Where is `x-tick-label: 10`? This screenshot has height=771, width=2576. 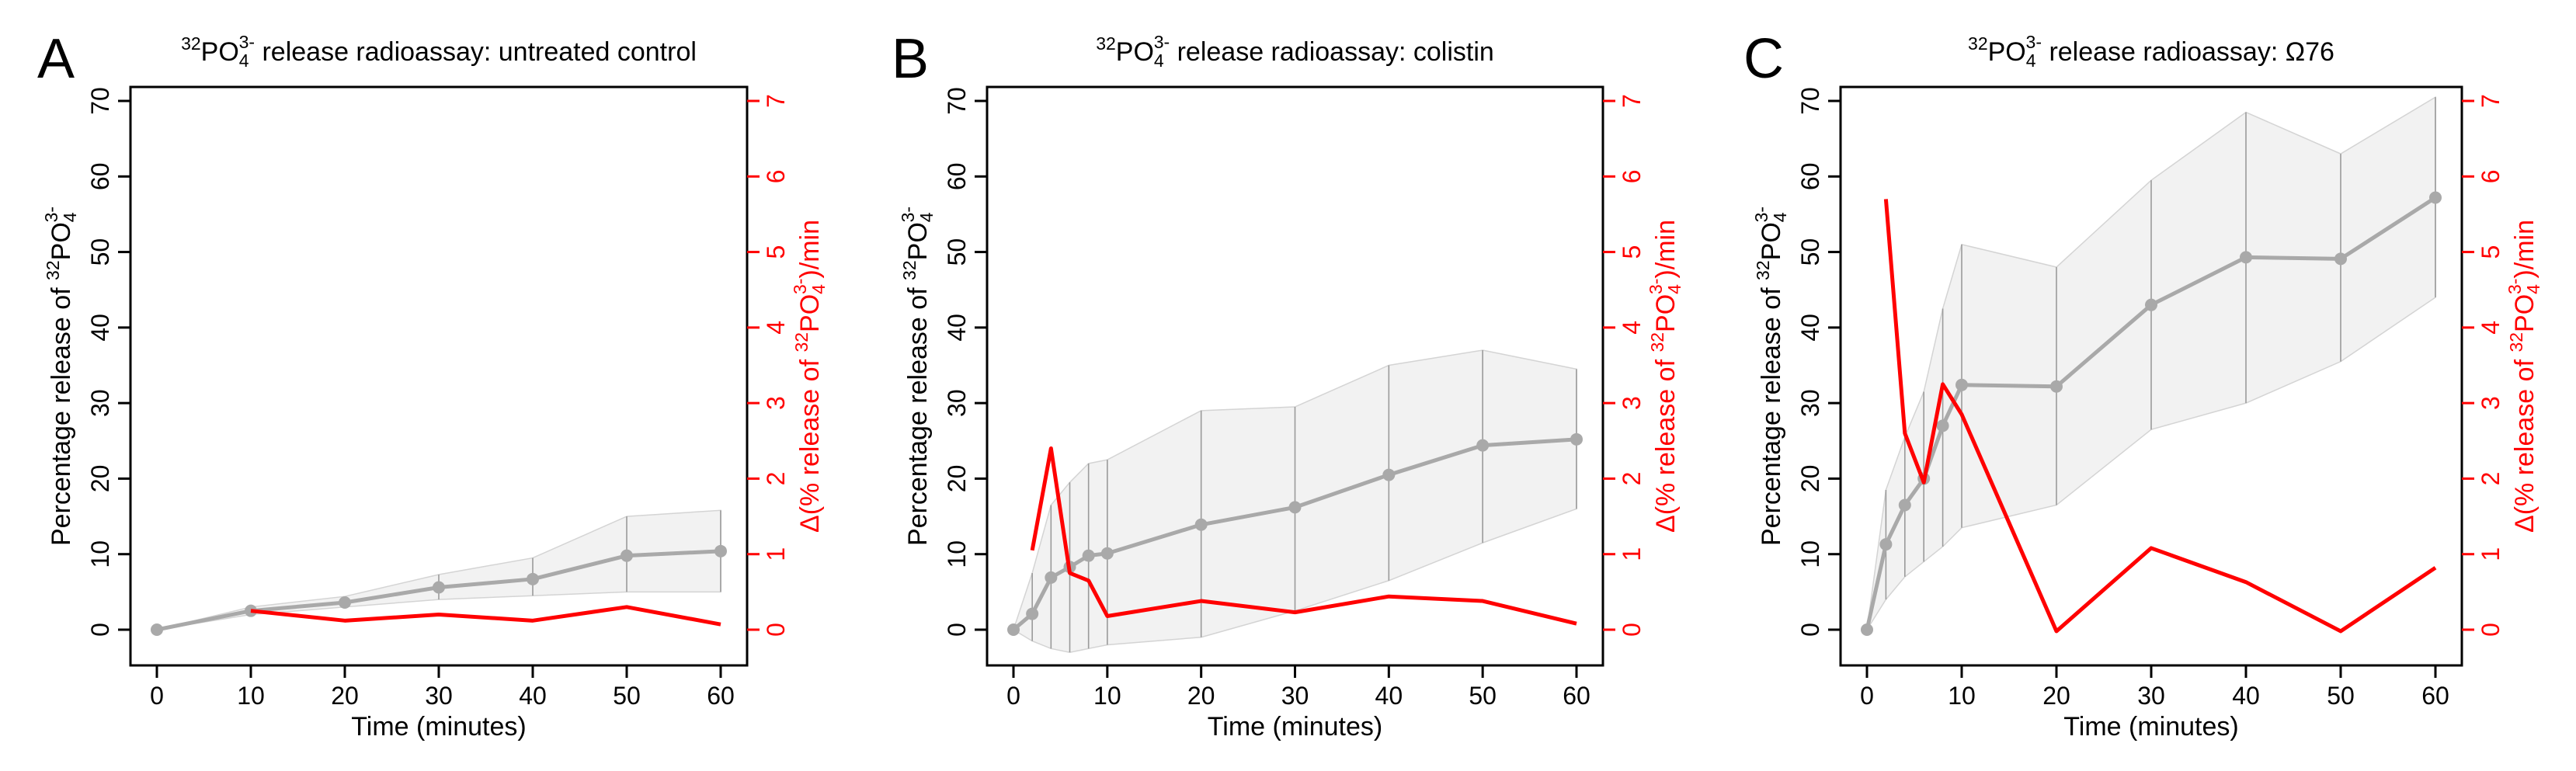 x-tick-label: 10 is located at coordinates (1107, 696).